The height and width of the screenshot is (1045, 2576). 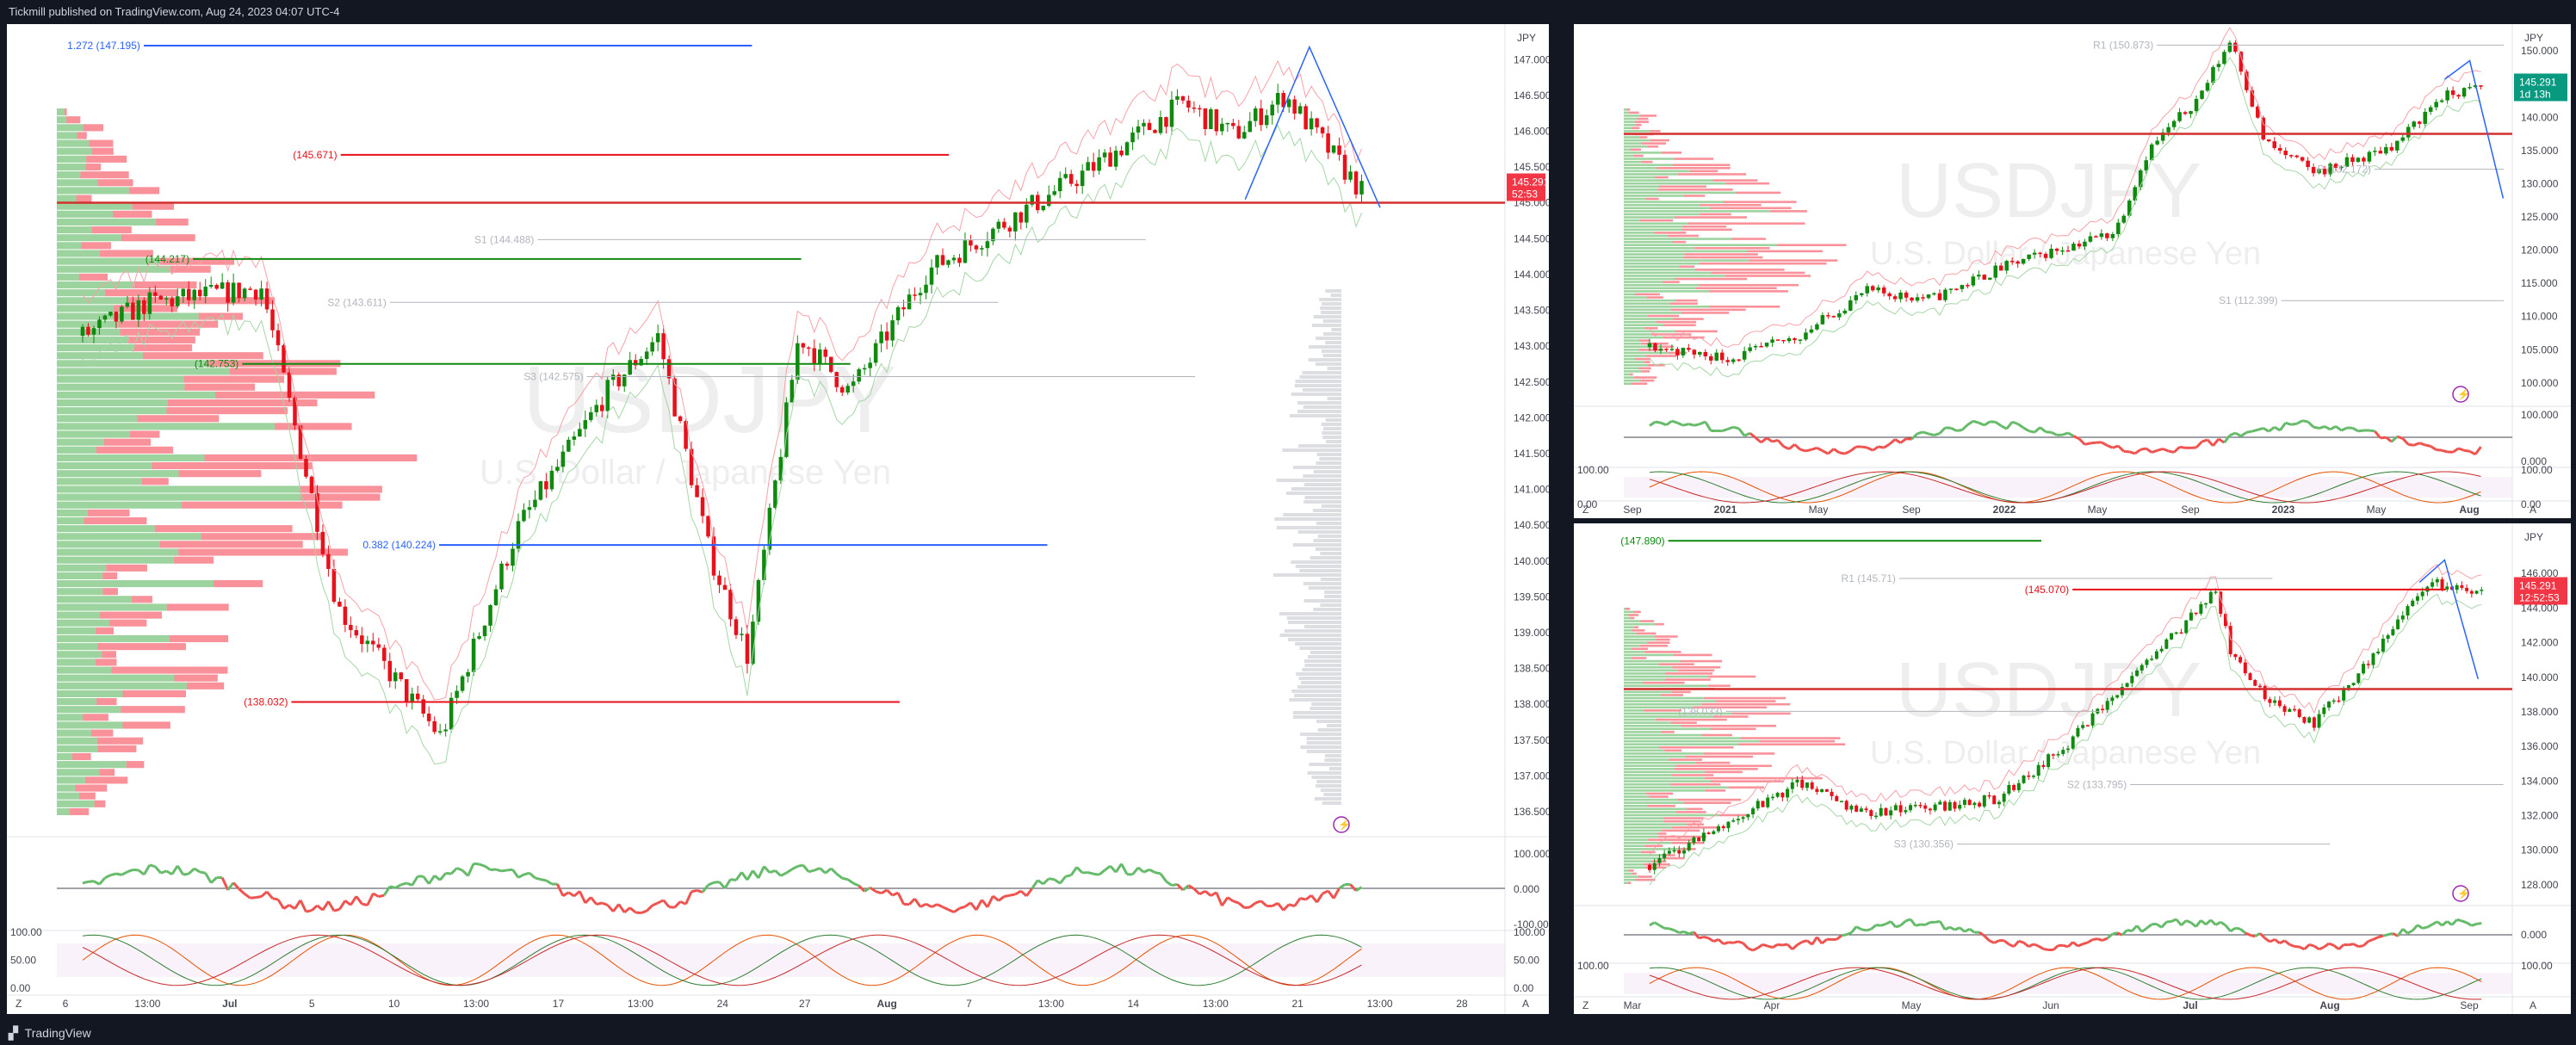 What do you see at coordinates (722, 960) in the screenshot?
I see `osc2-line` at bounding box center [722, 960].